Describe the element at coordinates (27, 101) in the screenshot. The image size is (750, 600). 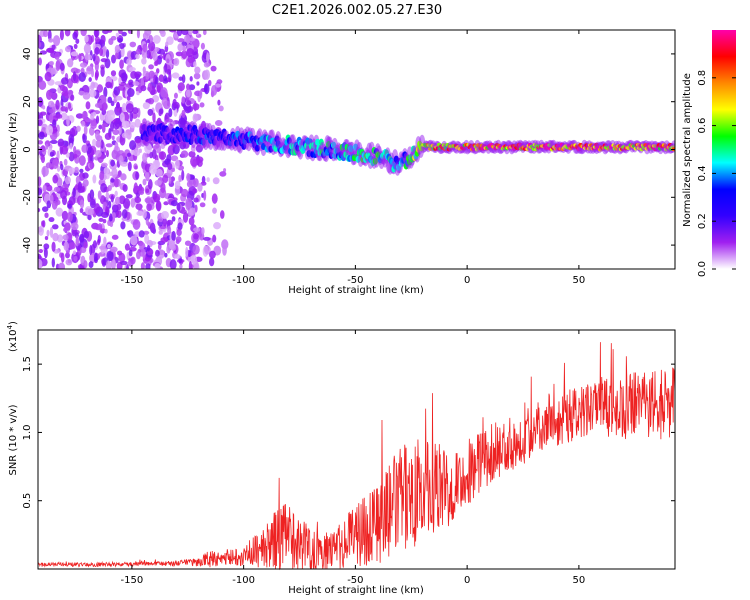
I see `heatmap-y-tick-label: 20` at that location.